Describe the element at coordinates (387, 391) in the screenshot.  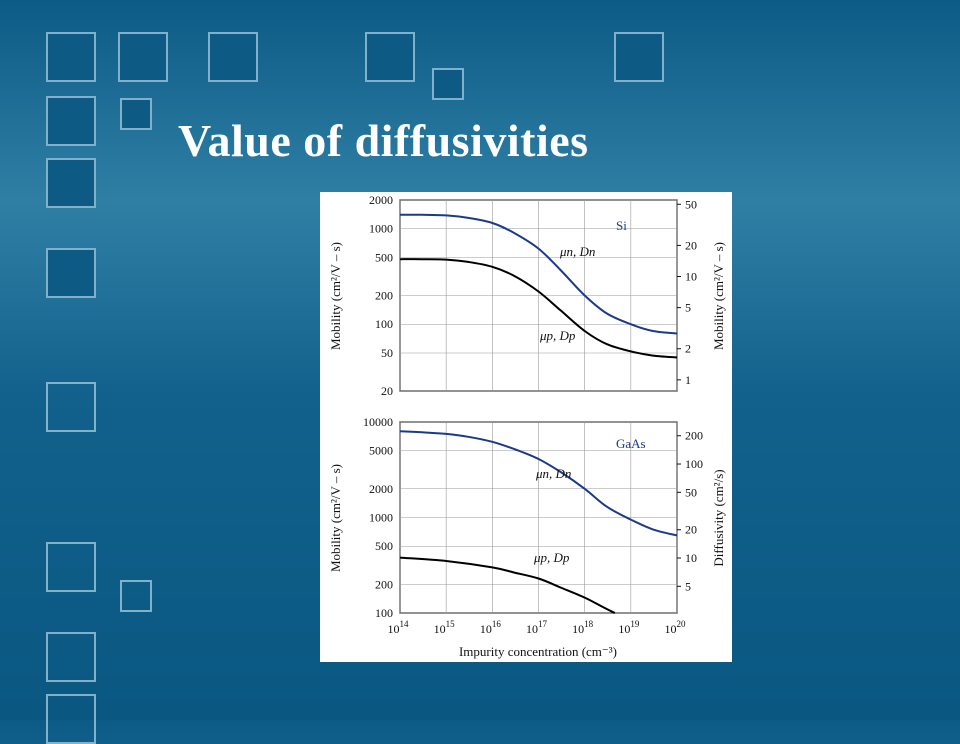
I see `si-left-tick-label: 20` at that location.